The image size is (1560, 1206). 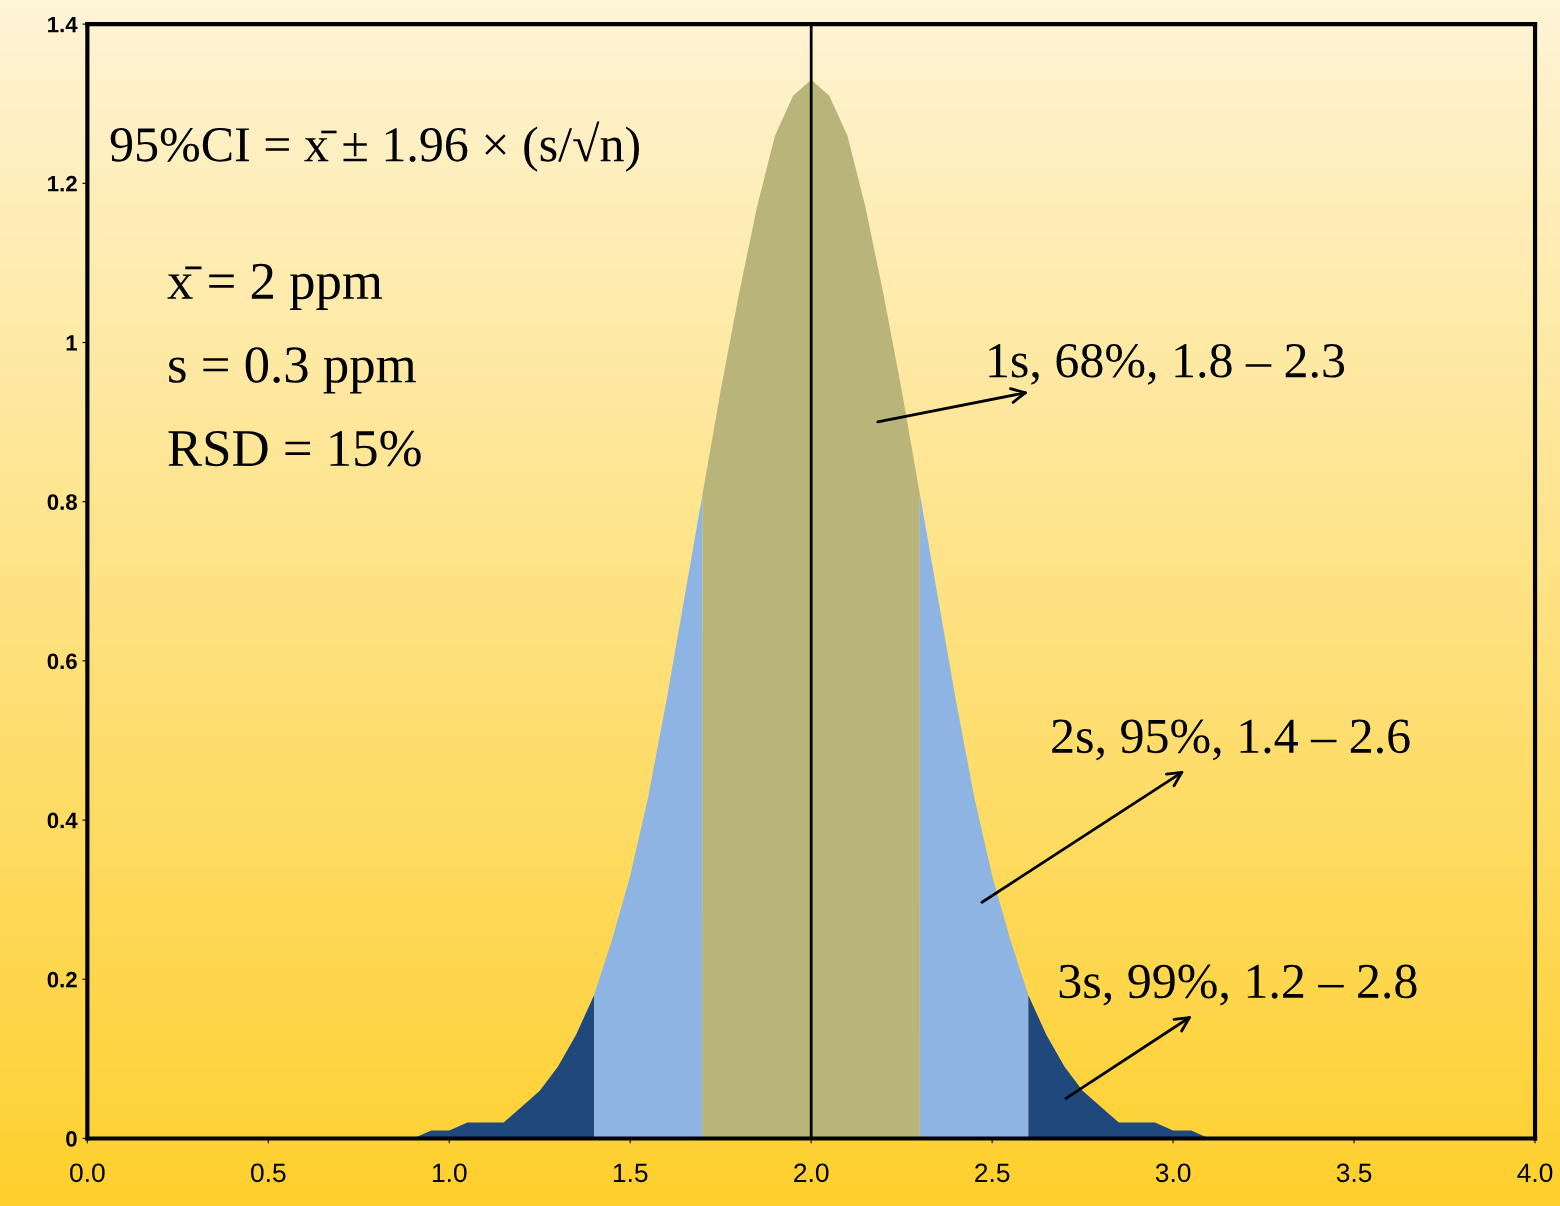 I want to click on annotation: s = 0.3 ppm, so click(x=292, y=370).